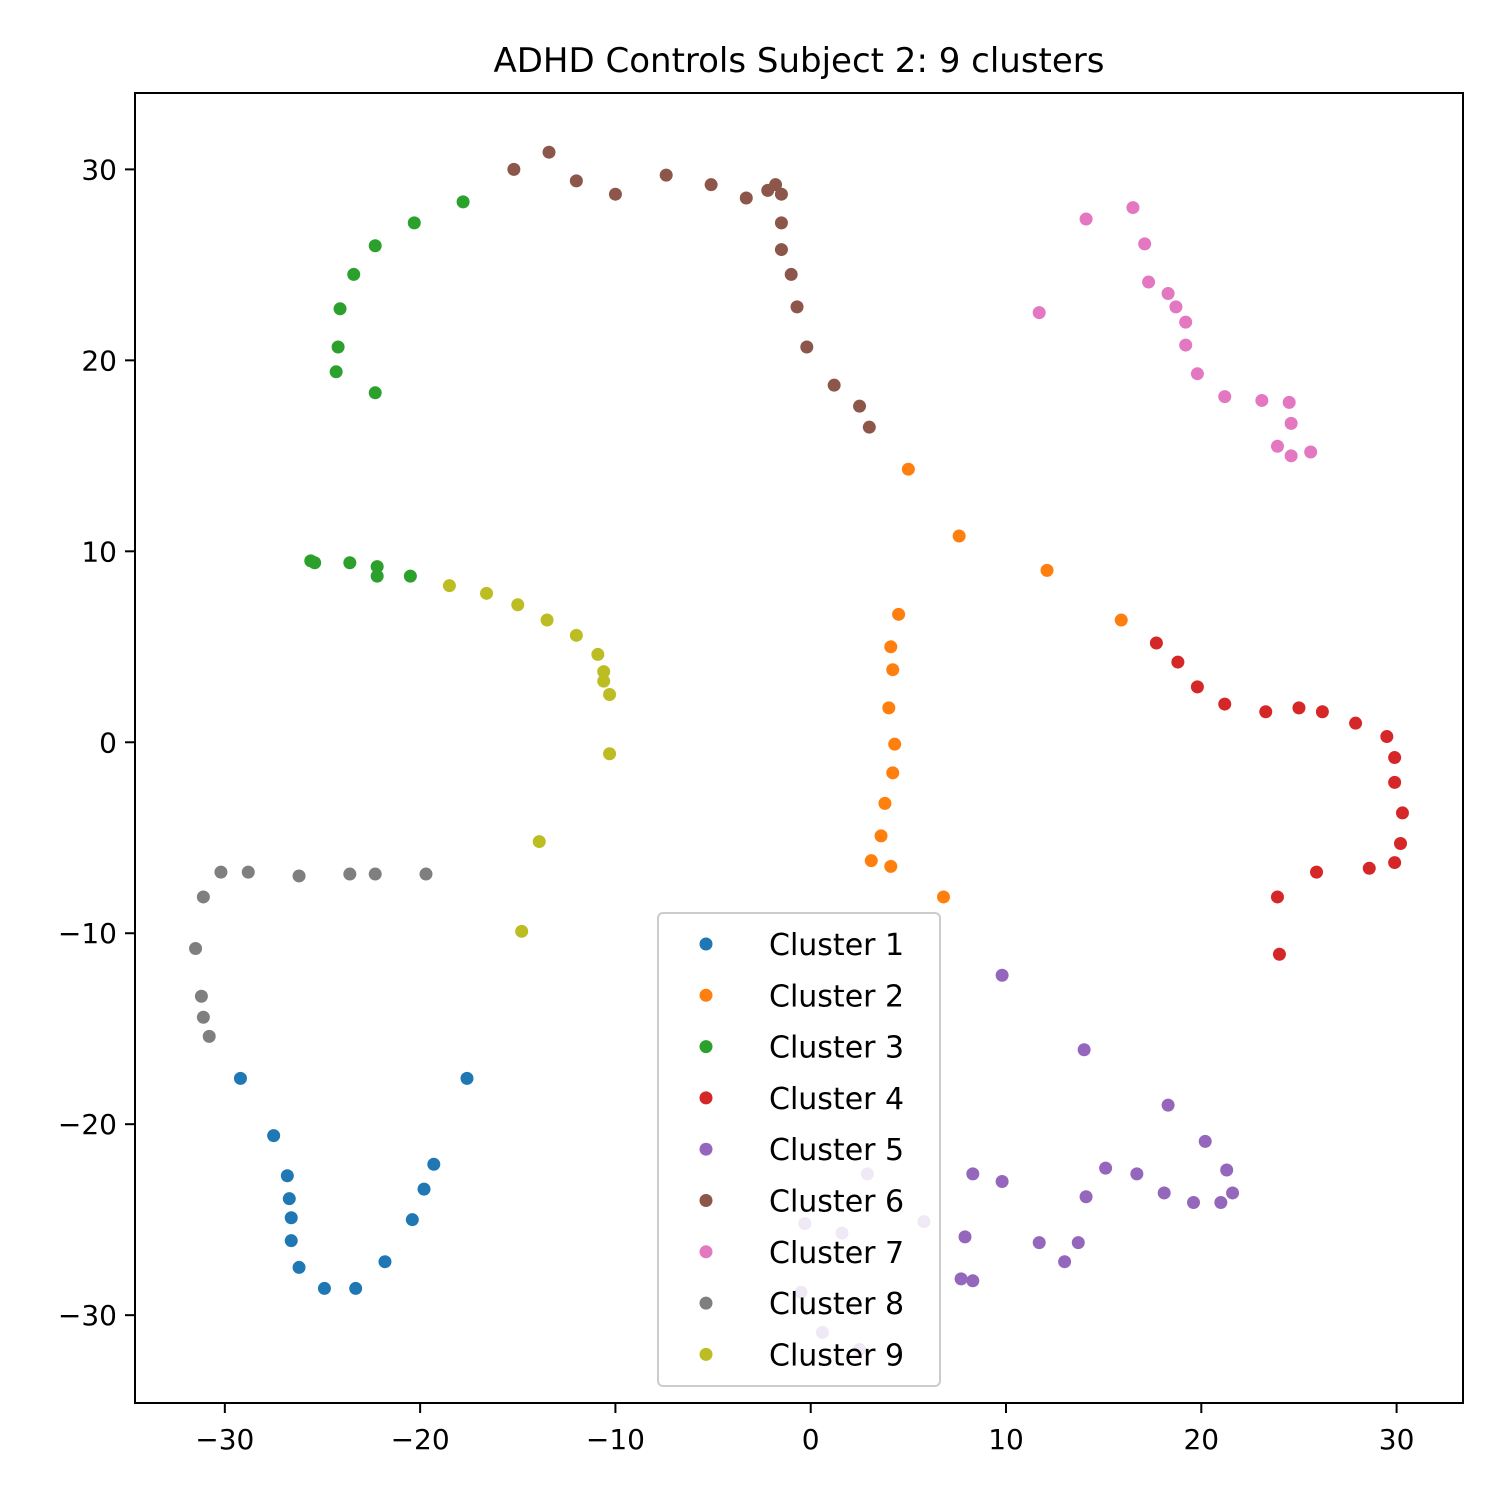 The image size is (1500, 1500). Describe the element at coordinates (420, 1439) in the screenshot. I see `x-tick-label: −20` at that location.